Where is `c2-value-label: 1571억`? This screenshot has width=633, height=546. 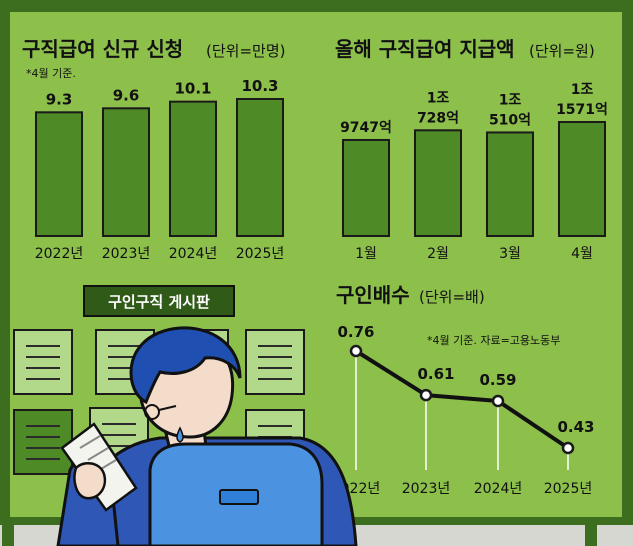
c2-value-label: 1571억 is located at coordinates (582, 110).